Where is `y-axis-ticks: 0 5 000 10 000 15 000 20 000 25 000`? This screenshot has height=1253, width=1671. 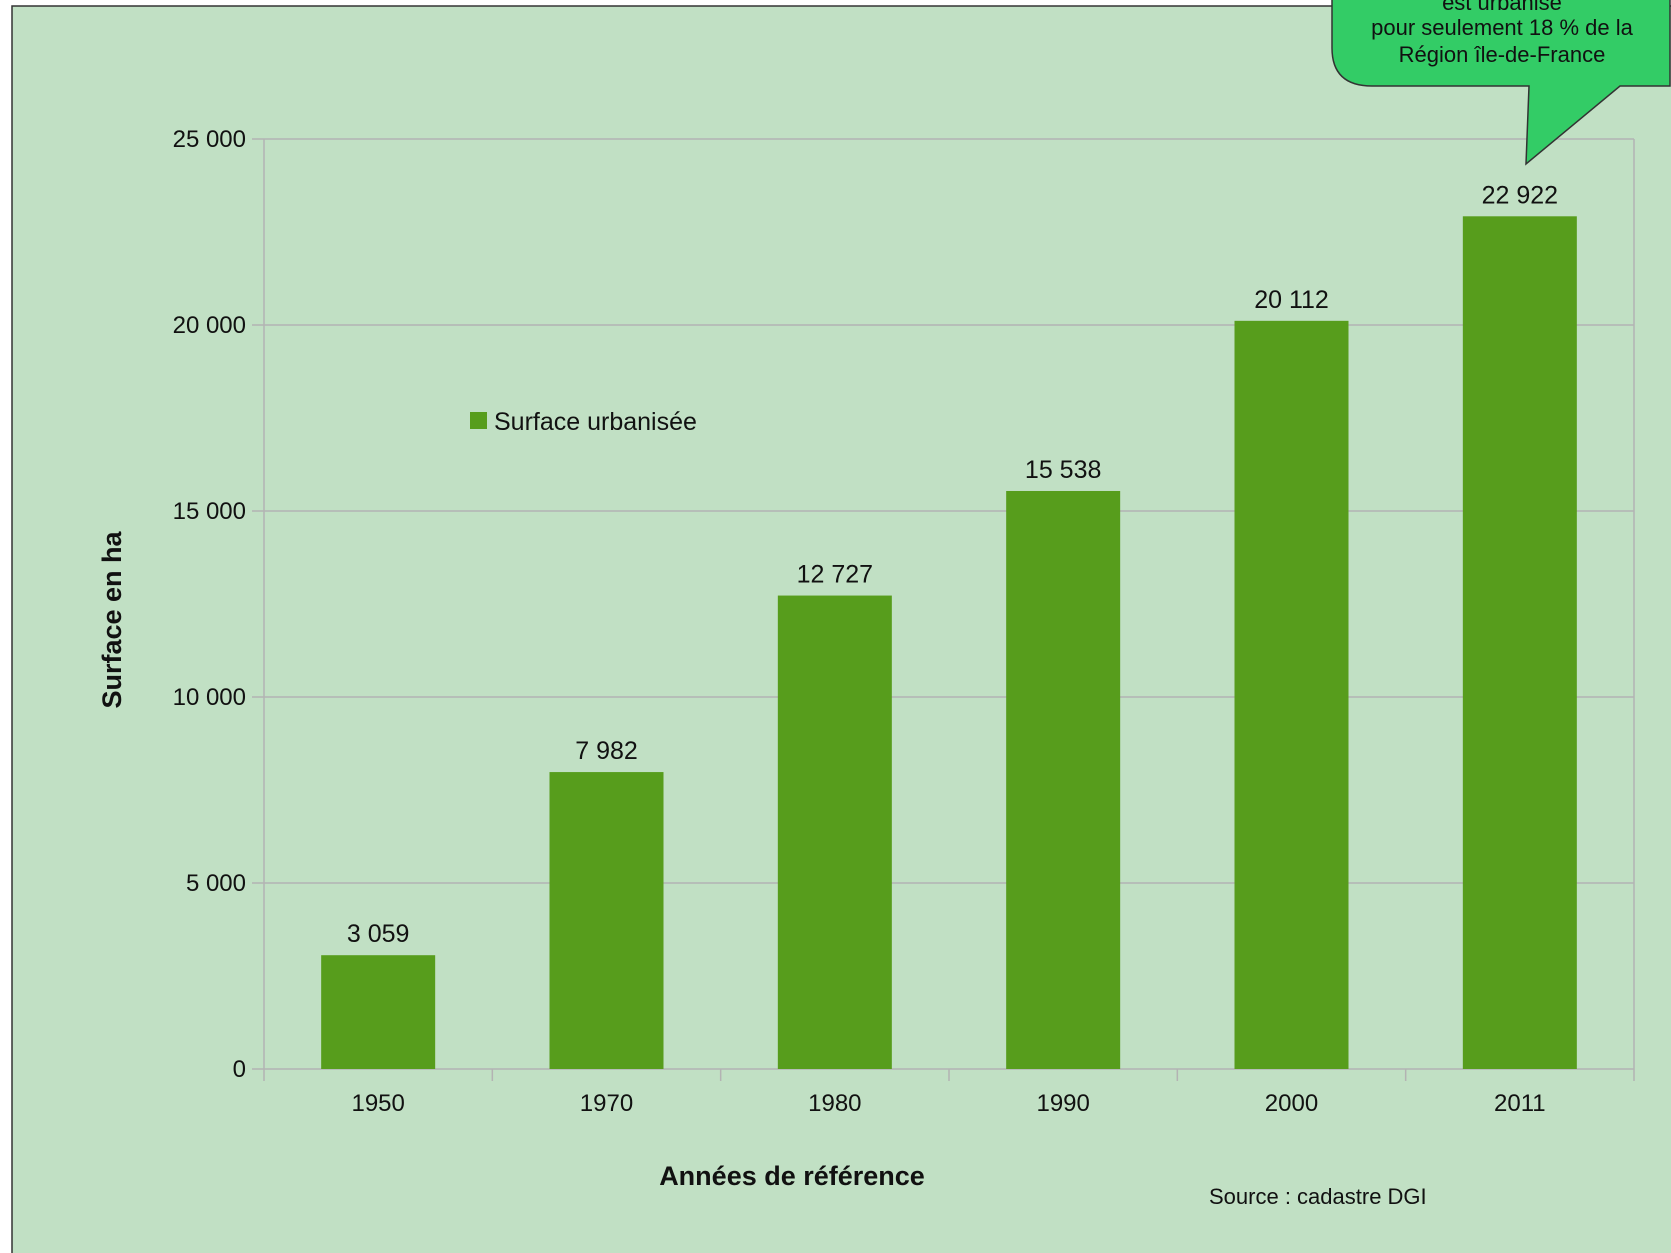 y-axis-ticks: 0 5 000 10 000 15 000 20 000 25 000 is located at coordinates (218, 604).